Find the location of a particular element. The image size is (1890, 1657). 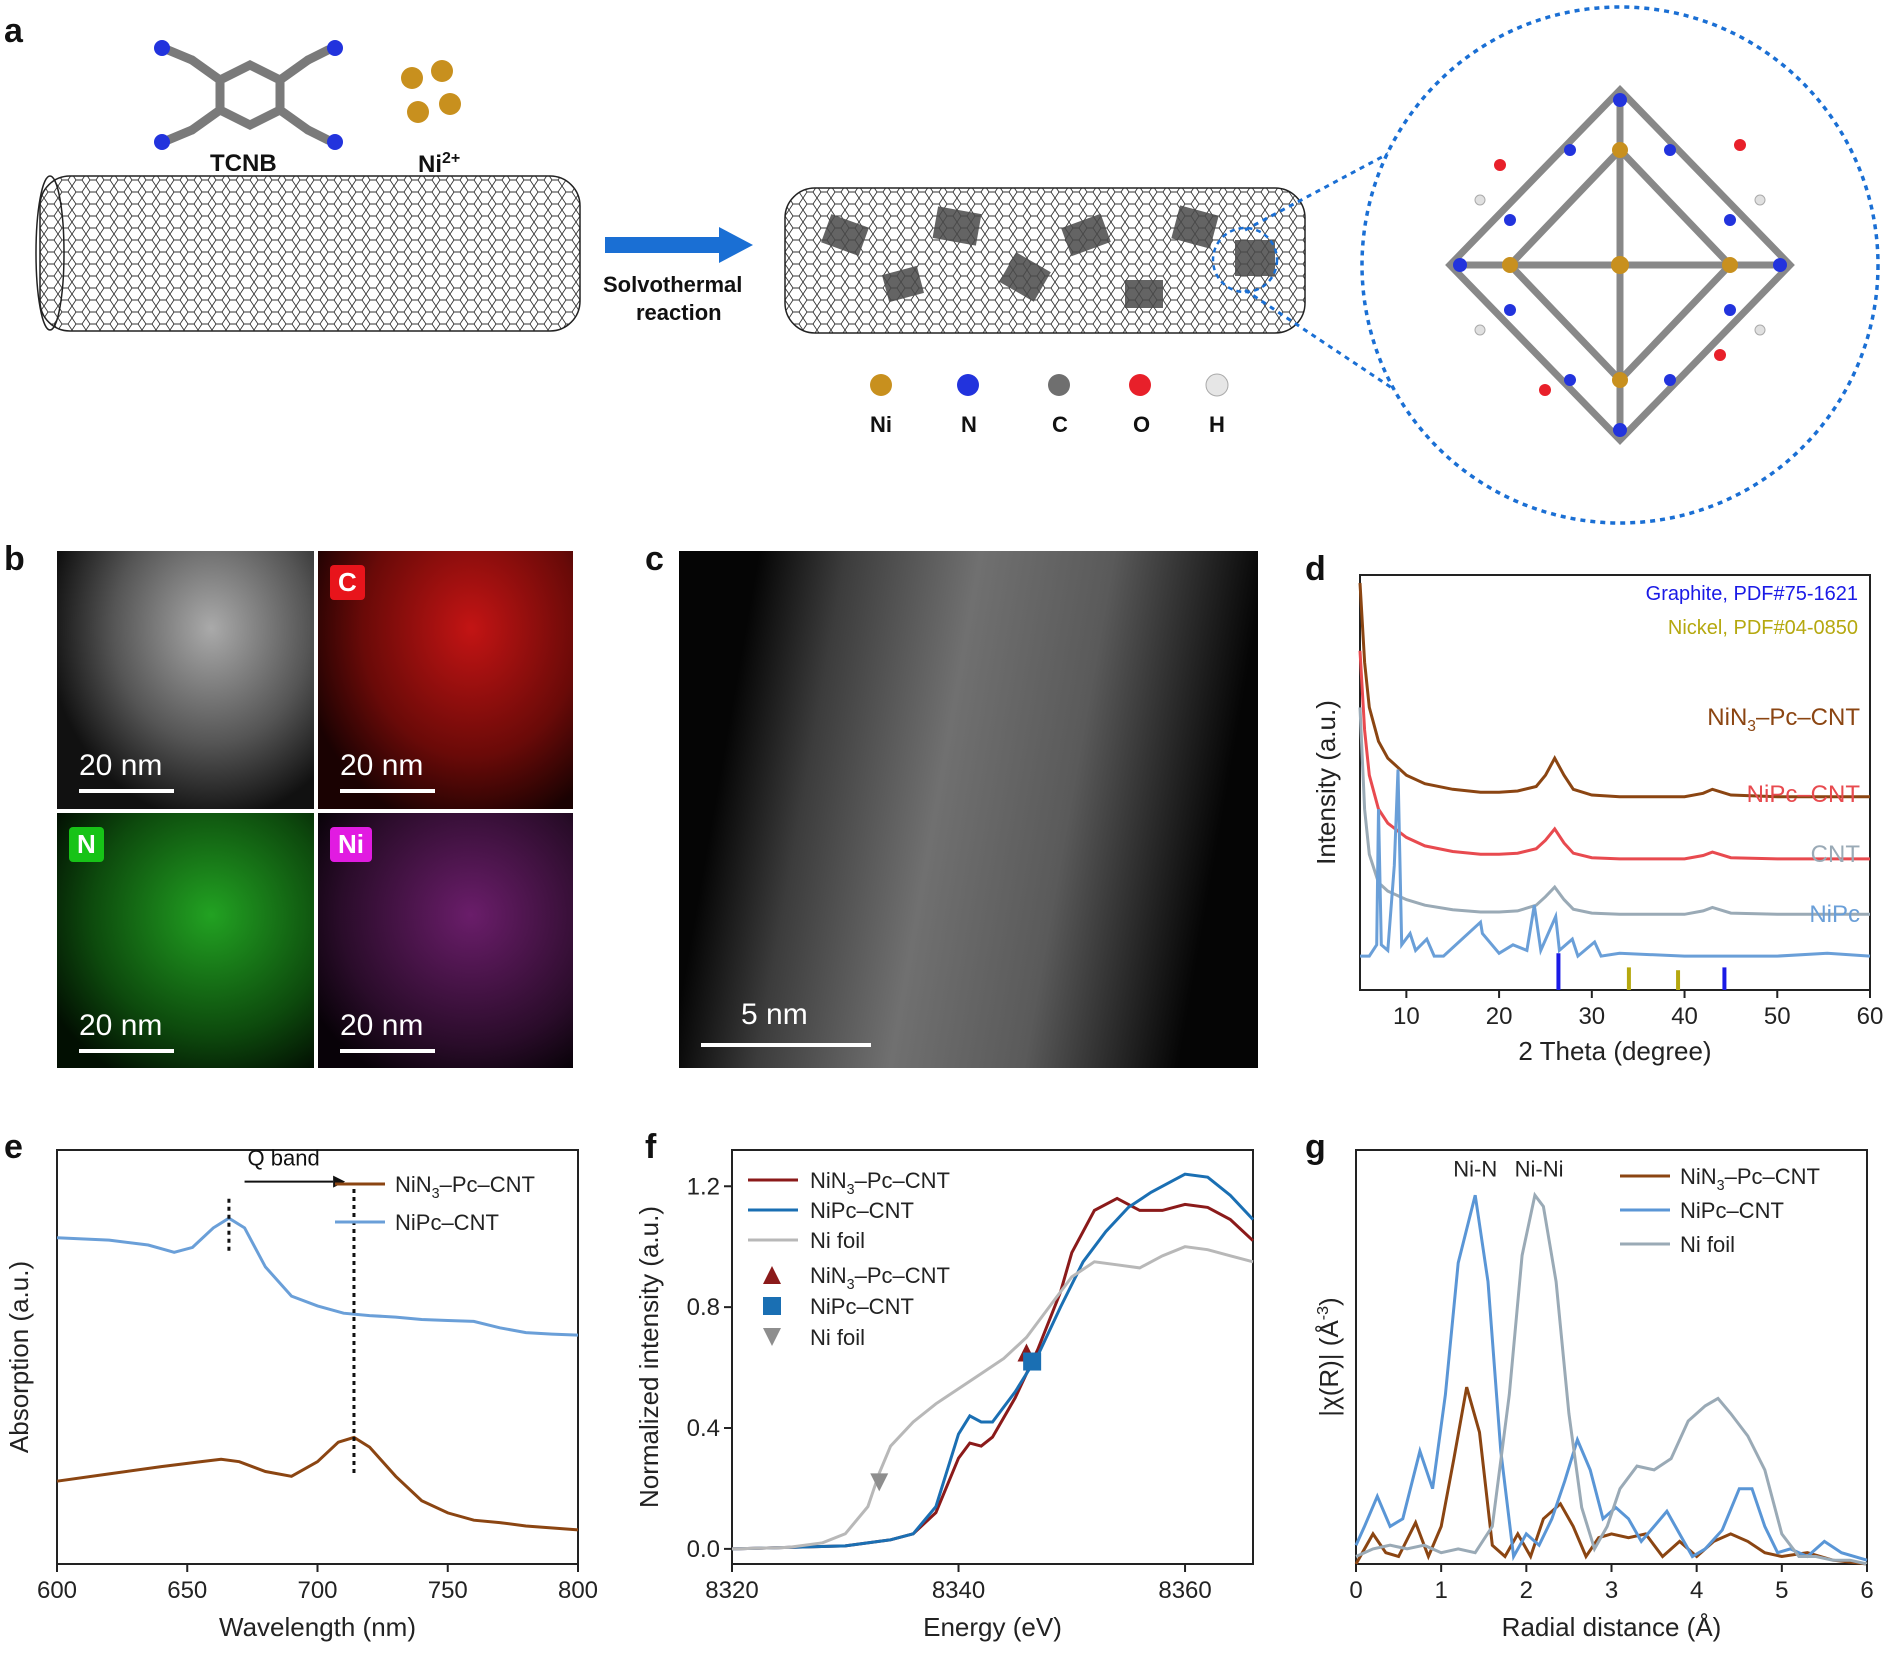

atom-ni-label: Ni is located at coordinates (881, 424).